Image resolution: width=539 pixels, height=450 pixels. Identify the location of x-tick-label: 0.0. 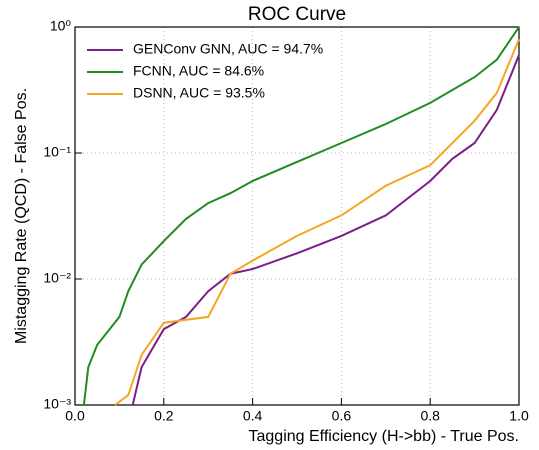
(75, 416).